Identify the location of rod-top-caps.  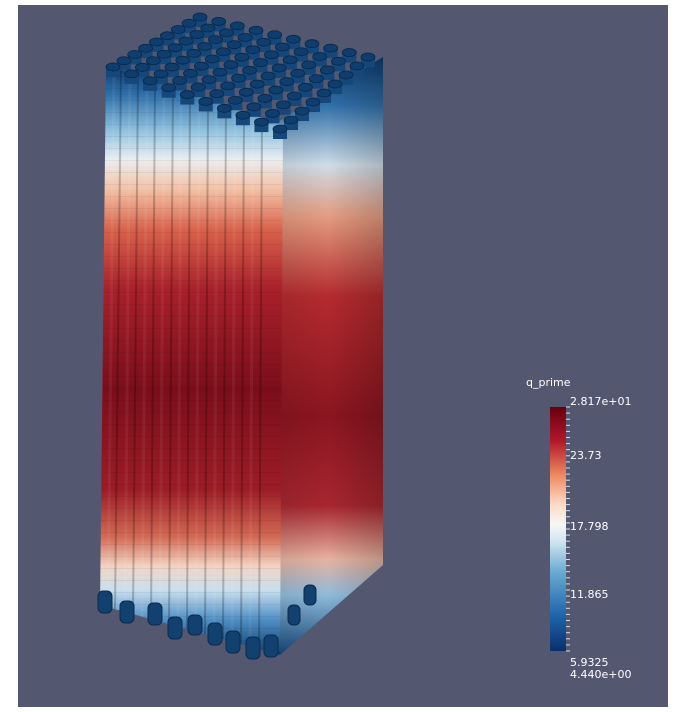
(240, 75).